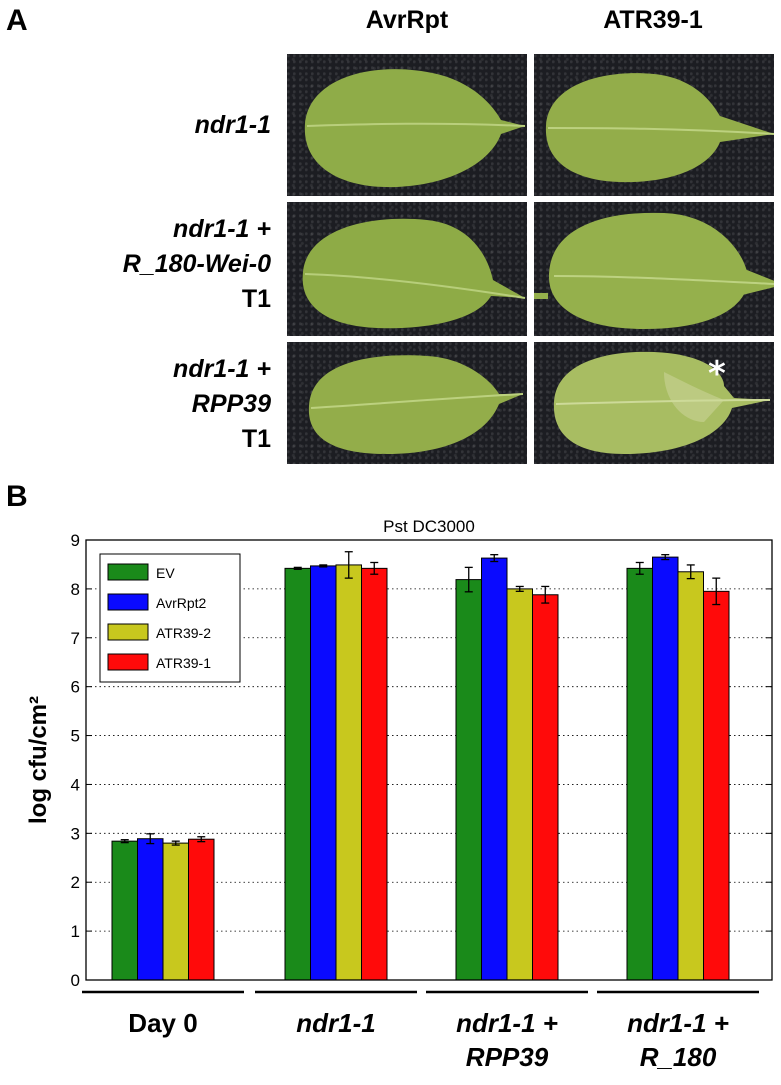  What do you see at coordinates (17, 496) in the screenshot?
I see `panel-b-letter: B` at bounding box center [17, 496].